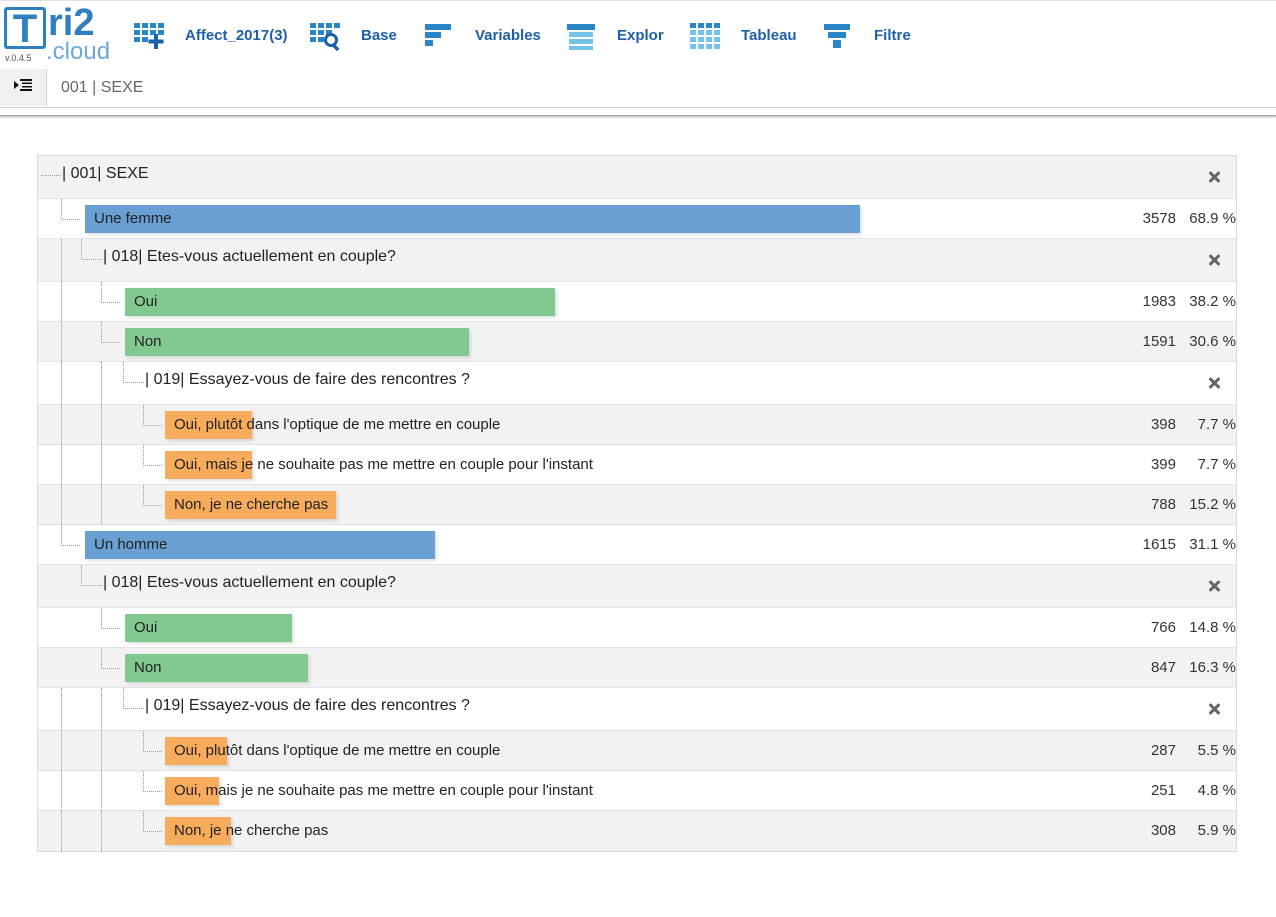 Image resolution: width=1276 pixels, height=917 pixels. Describe the element at coordinates (251, 830) in the screenshot. I see `category-label: Non, je ne cherche pas` at that location.